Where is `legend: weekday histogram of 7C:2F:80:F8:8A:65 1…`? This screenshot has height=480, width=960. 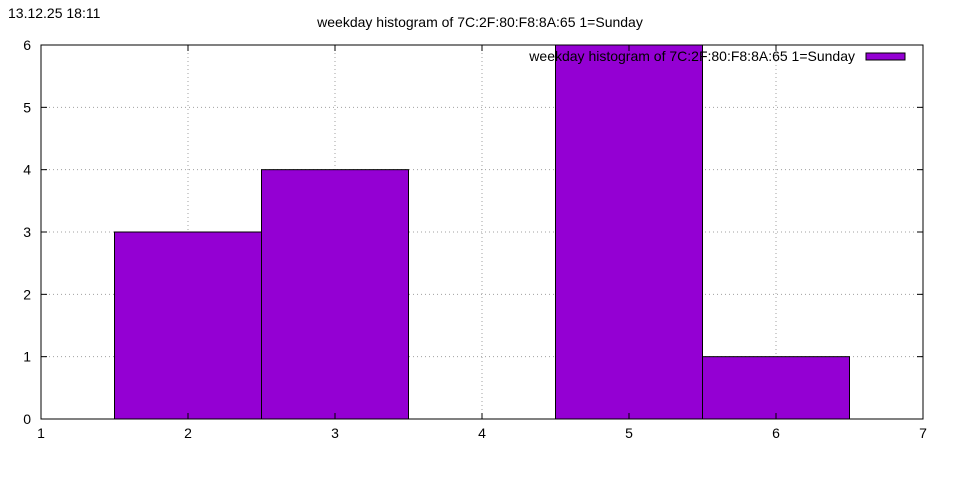
legend: weekday histogram of 7C:2F:80:F8:8A:65 1… is located at coordinates (717, 56).